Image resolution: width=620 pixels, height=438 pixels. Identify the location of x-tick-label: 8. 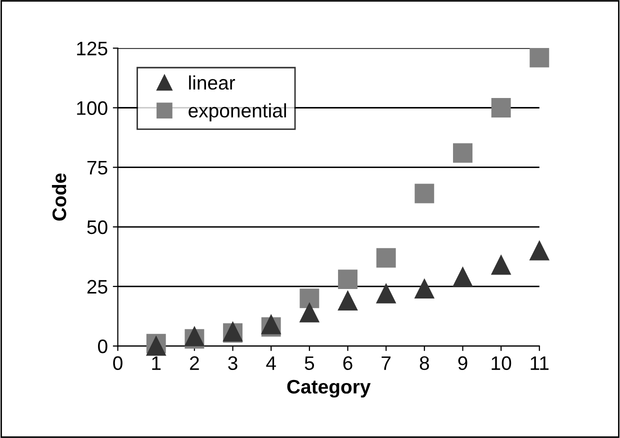
(424, 363).